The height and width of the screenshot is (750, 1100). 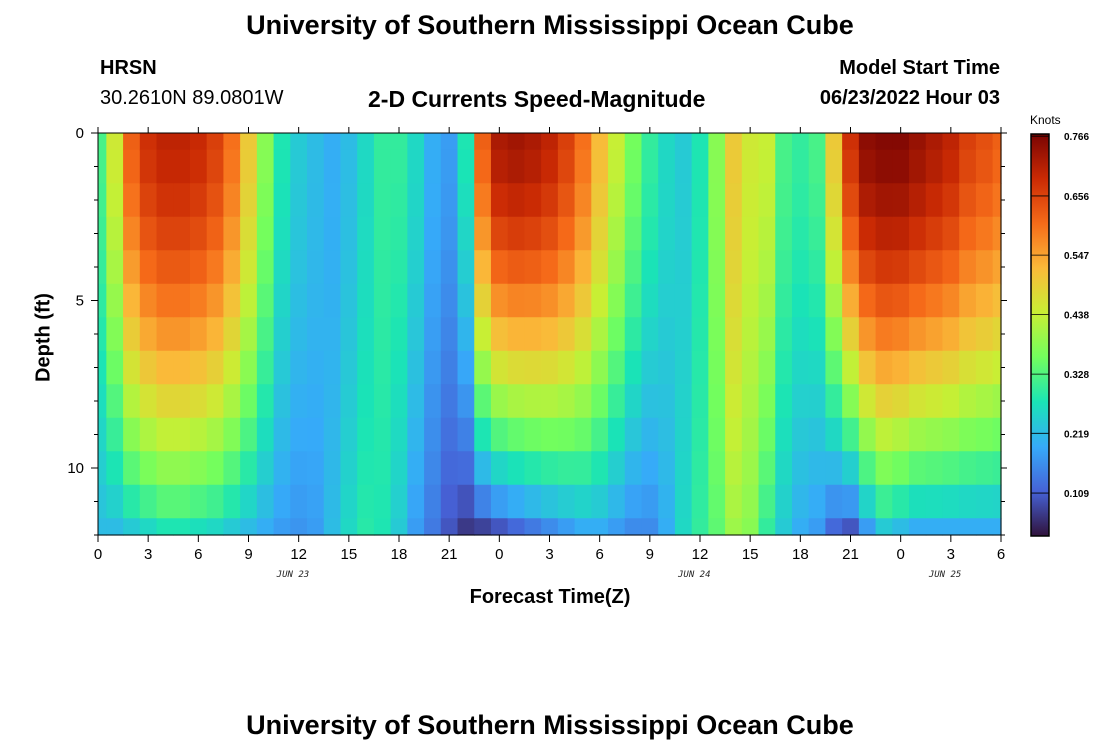 What do you see at coordinates (1045, 120) in the screenshot?
I see `colorbar-label: Knots` at bounding box center [1045, 120].